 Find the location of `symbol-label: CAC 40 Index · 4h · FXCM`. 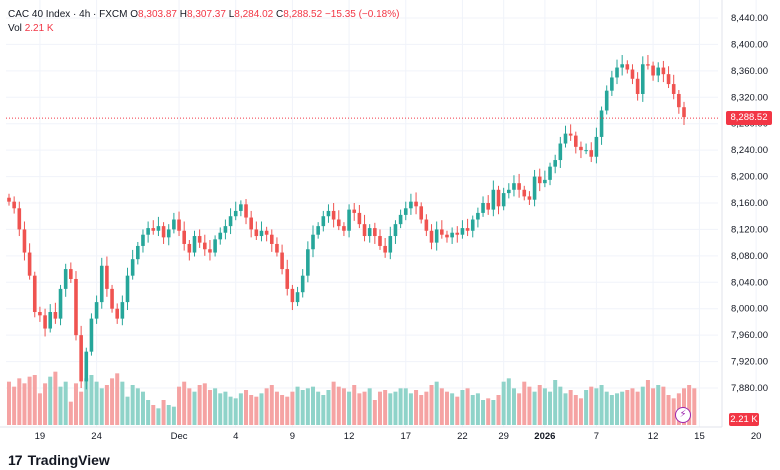

symbol-label: CAC 40 Index · 4h · FXCM is located at coordinates (68, 14).